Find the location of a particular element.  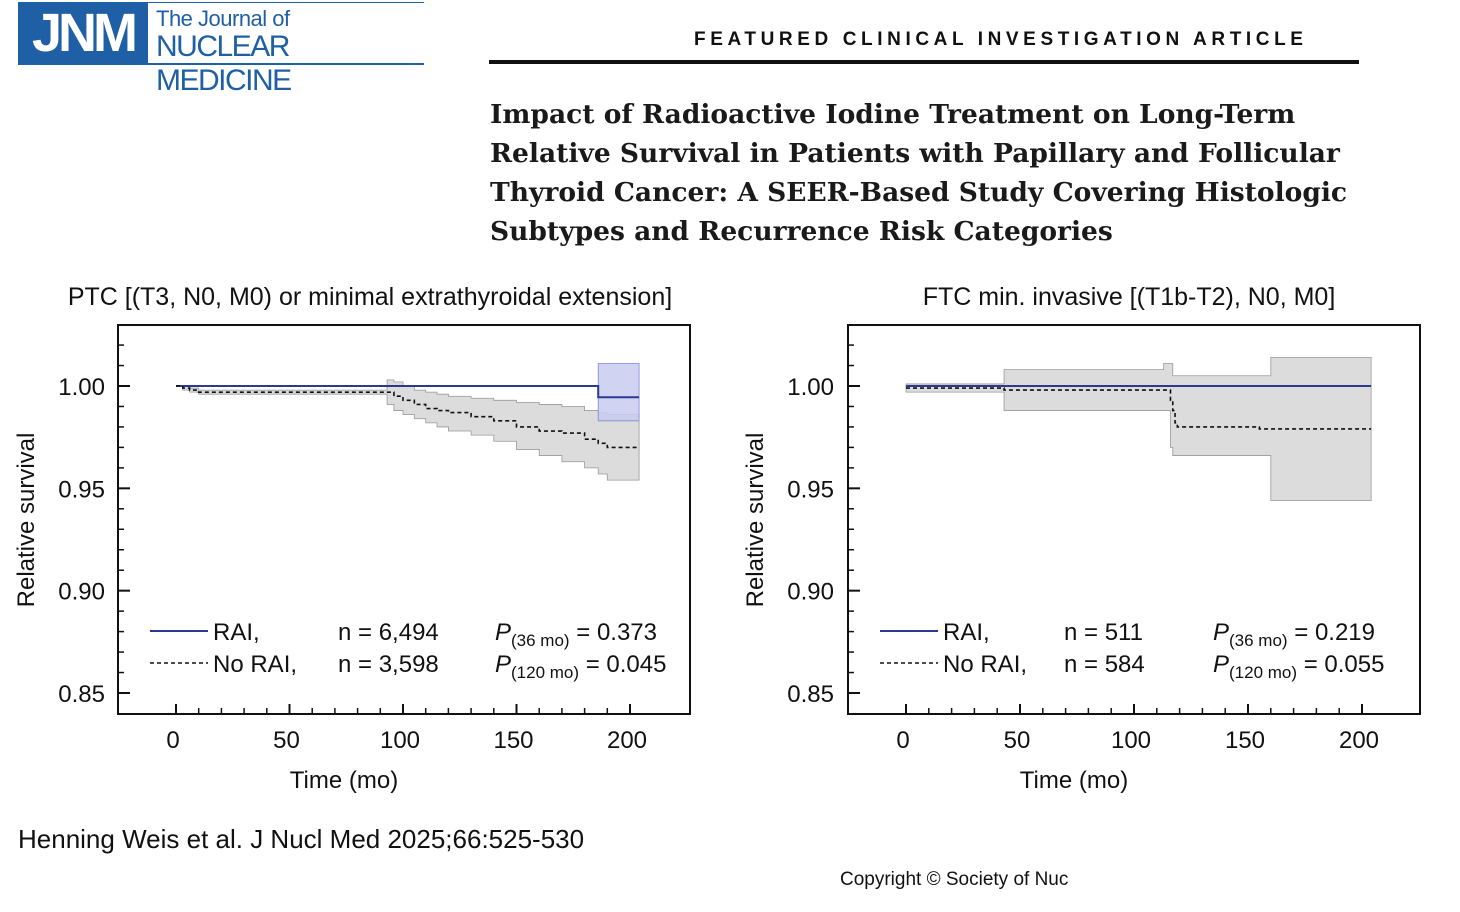

series-line-rai is located at coordinates (408, 392).